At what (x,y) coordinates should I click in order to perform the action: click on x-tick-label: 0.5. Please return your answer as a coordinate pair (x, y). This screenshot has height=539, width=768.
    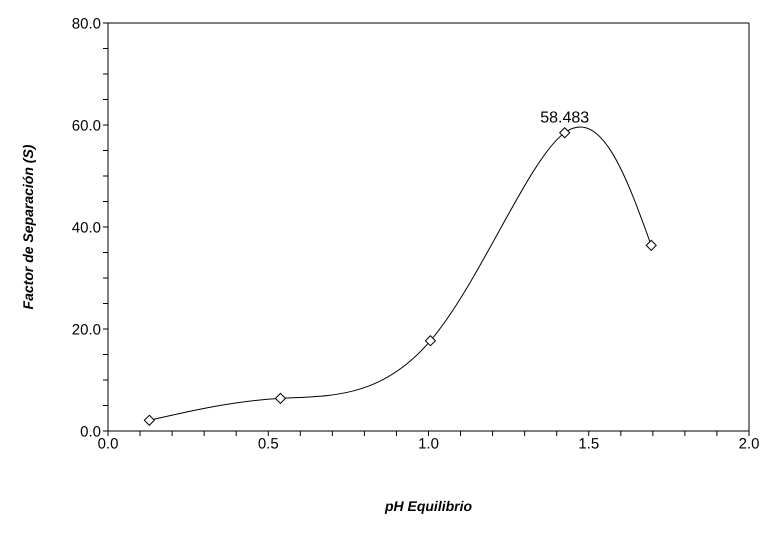
    Looking at the image, I should click on (268, 444).